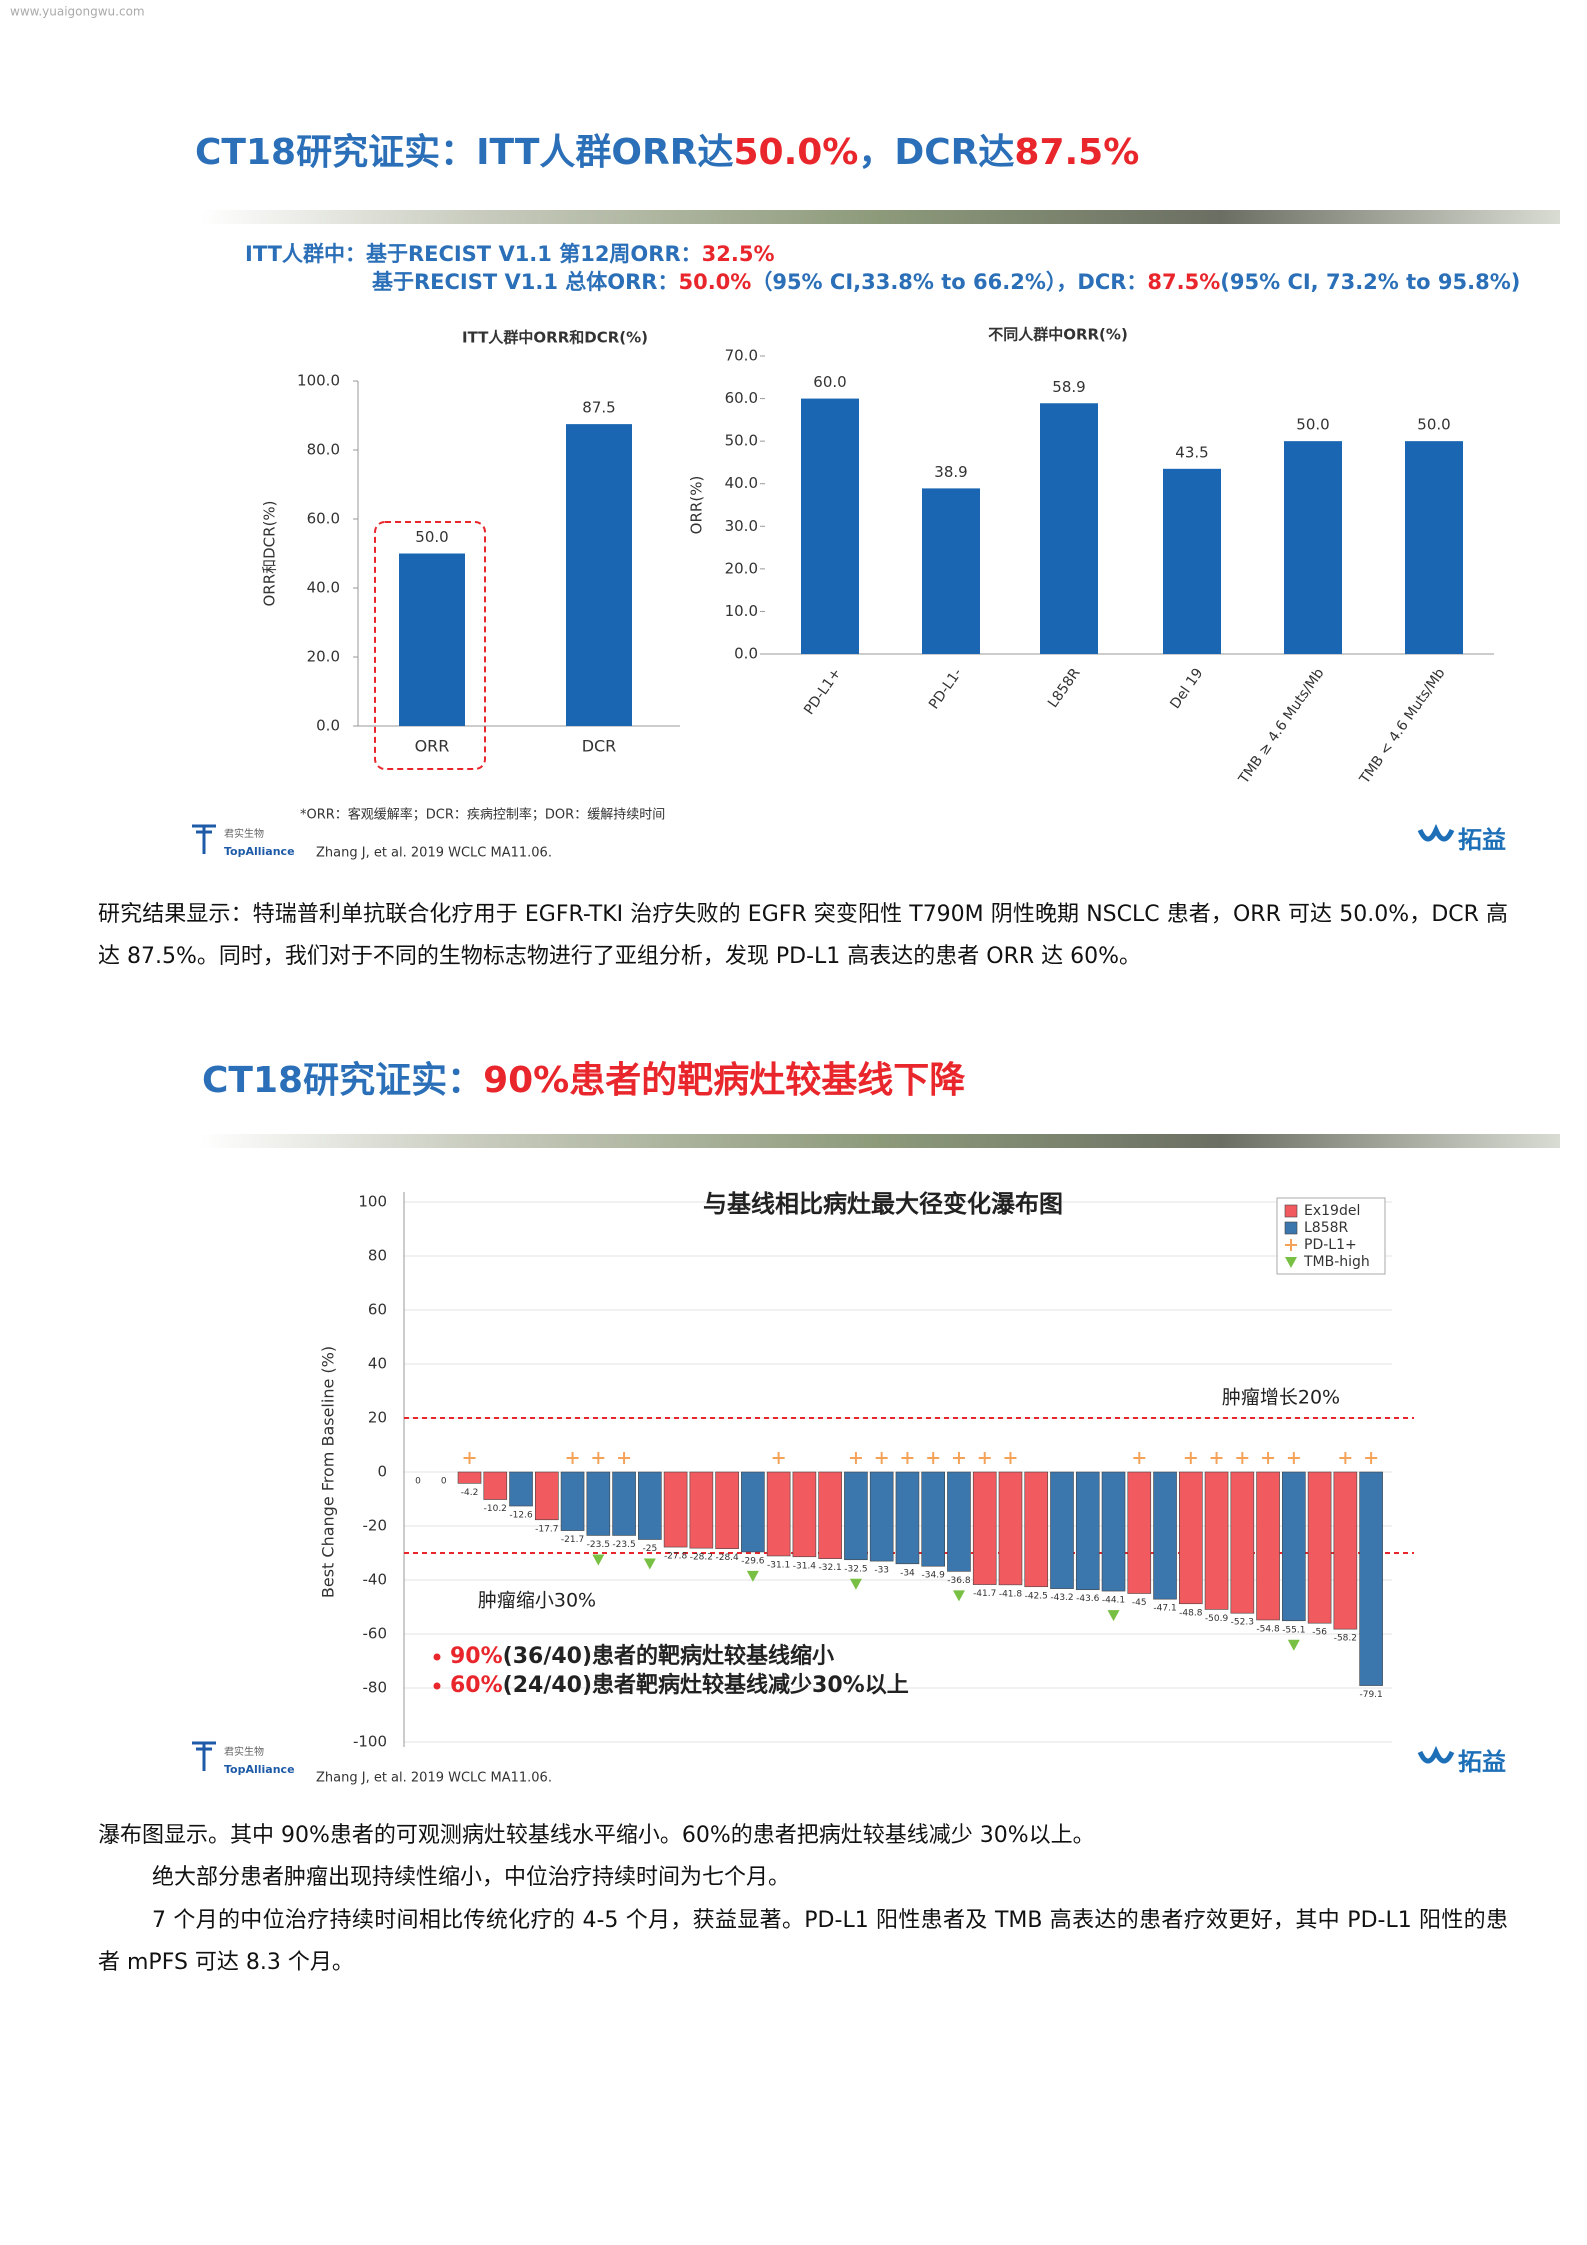  What do you see at coordinates (434, 853) in the screenshot?
I see `reference: Zhang J, et al. 2019 WCLC MA11.06.` at bounding box center [434, 853].